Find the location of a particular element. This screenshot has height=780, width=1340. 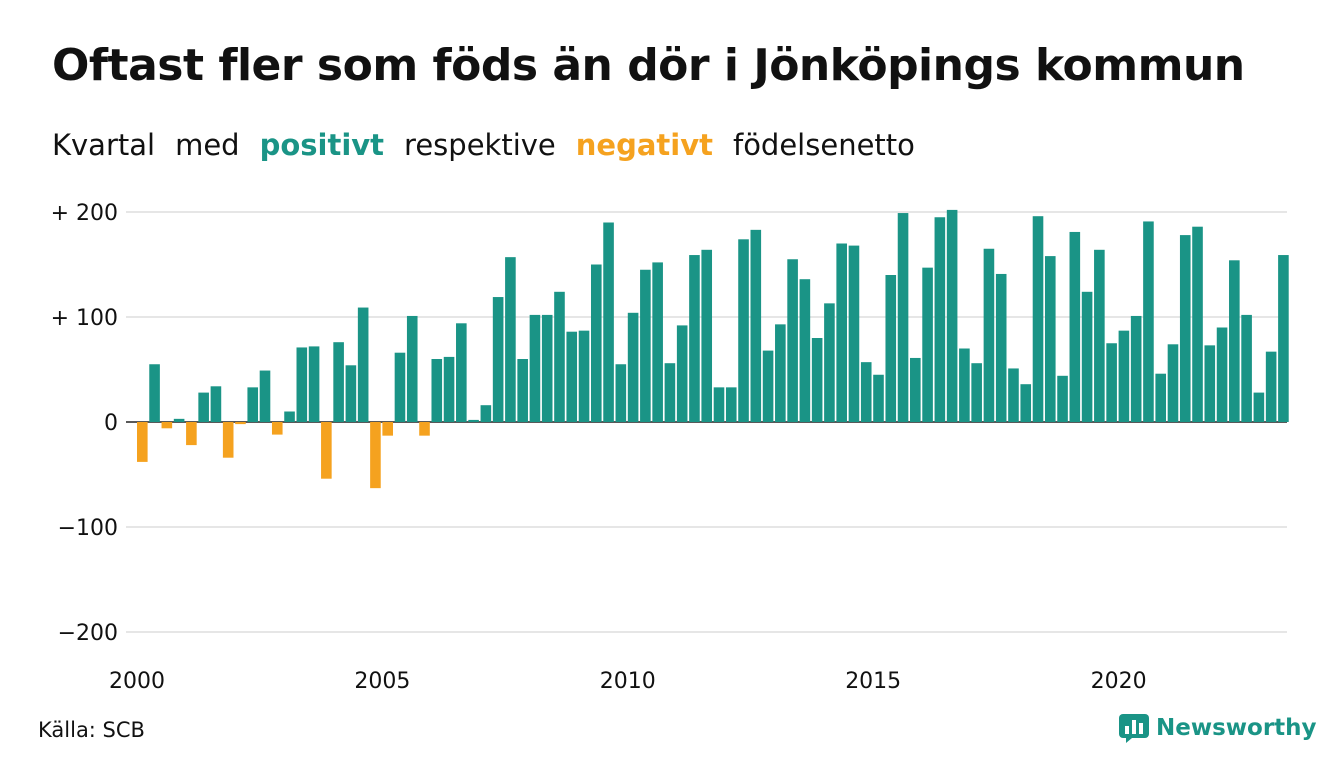

newsworthy-logo-icon is located at coordinates (1134, 728).